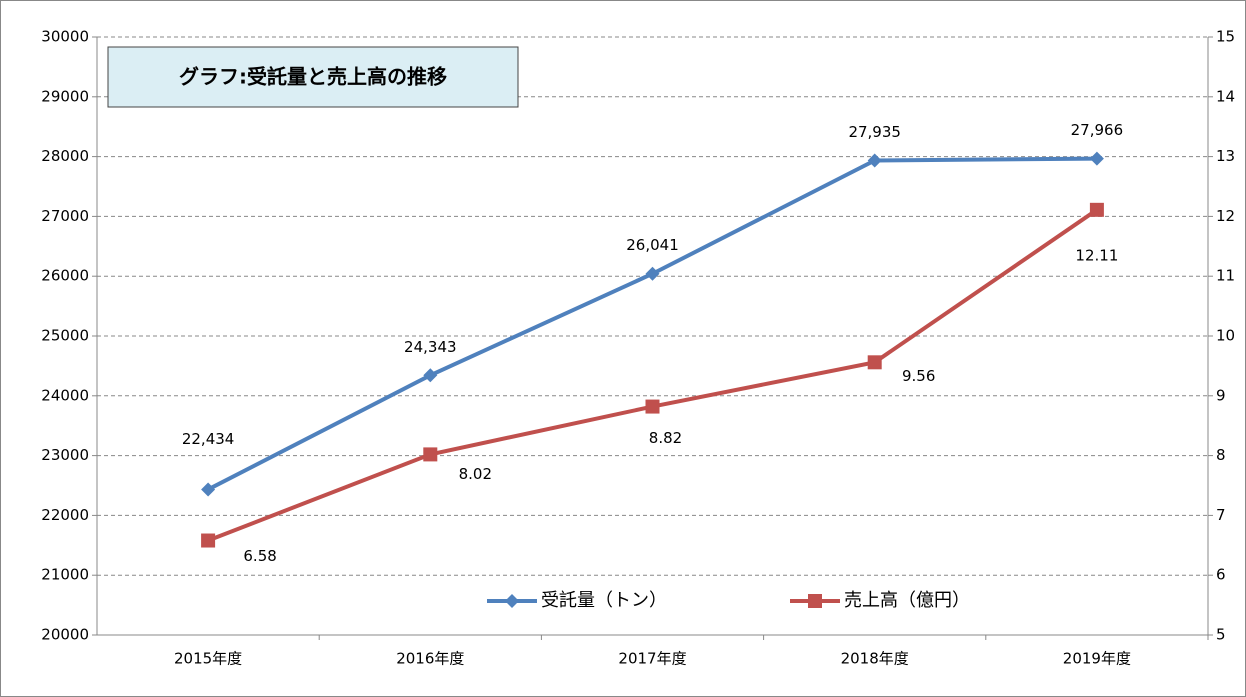 Image resolution: width=1246 pixels, height=697 pixels. Describe the element at coordinates (1096, 255) in the screenshot. I see `data-label: 12.11` at that location.